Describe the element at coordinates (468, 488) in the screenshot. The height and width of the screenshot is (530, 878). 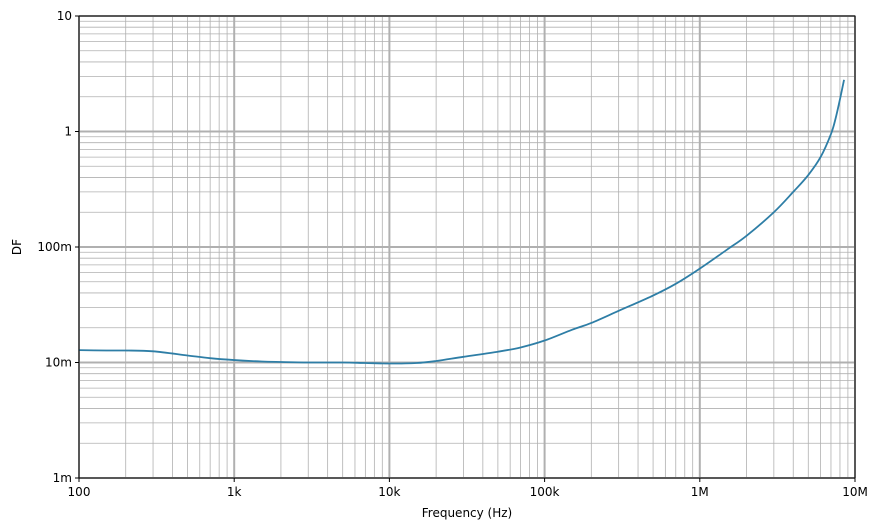
I see `x-axis: 100 1k 10k 100k 1M 10M` at that location.